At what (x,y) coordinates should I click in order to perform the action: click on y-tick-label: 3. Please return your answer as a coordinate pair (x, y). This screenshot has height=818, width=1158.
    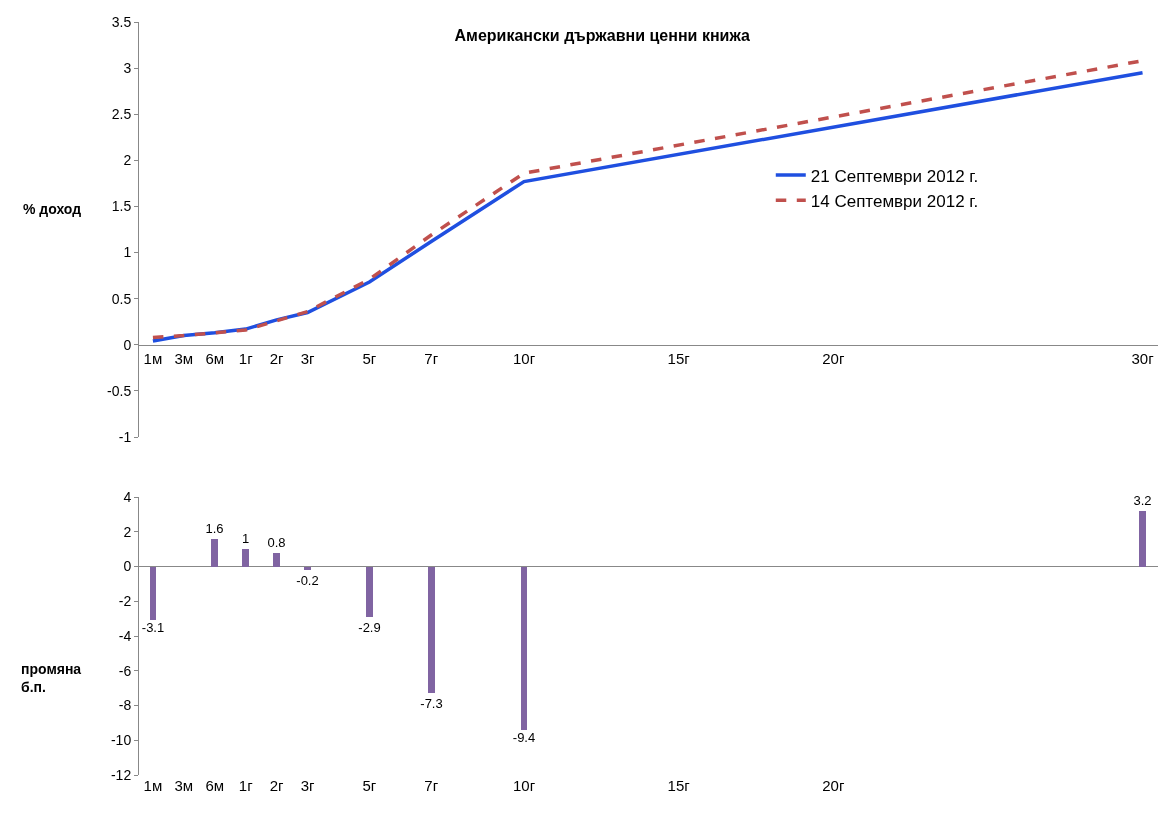
    Looking at the image, I should click on (127, 68).